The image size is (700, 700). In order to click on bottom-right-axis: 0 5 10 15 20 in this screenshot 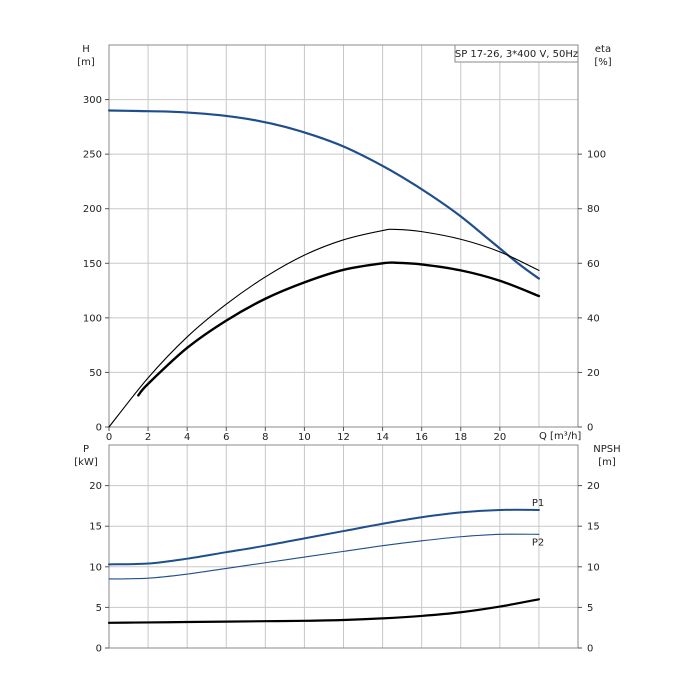, I will do `click(589, 568)`.